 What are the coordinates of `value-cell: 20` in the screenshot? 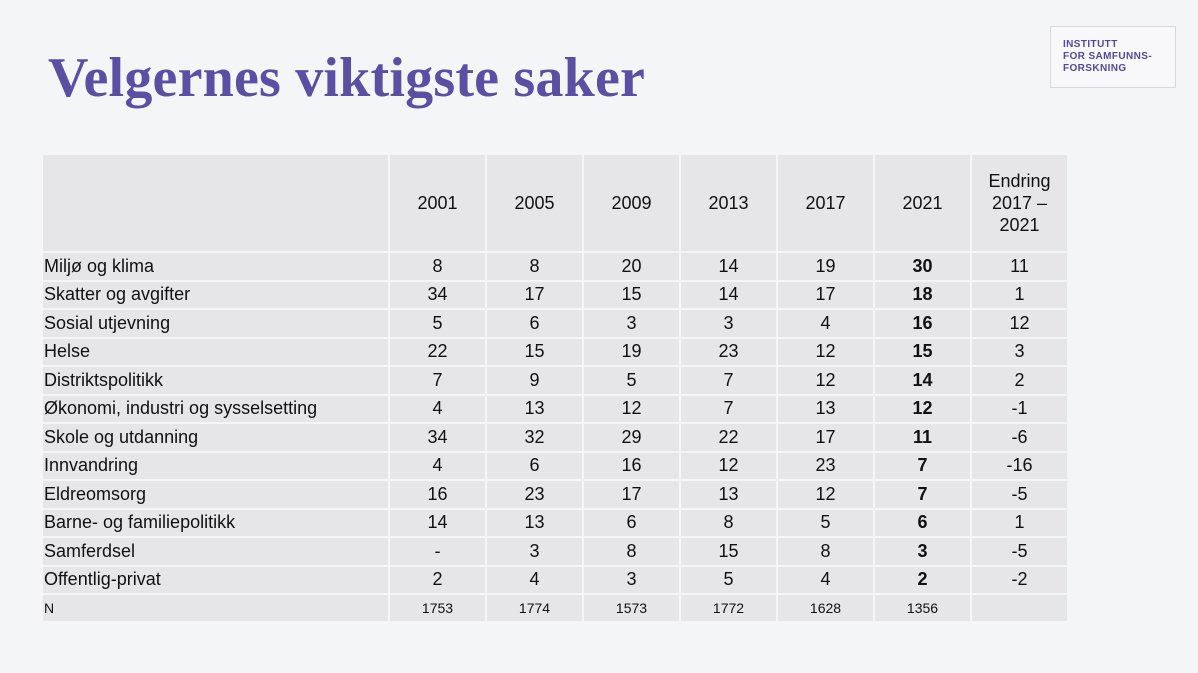 It's located at (631, 266).